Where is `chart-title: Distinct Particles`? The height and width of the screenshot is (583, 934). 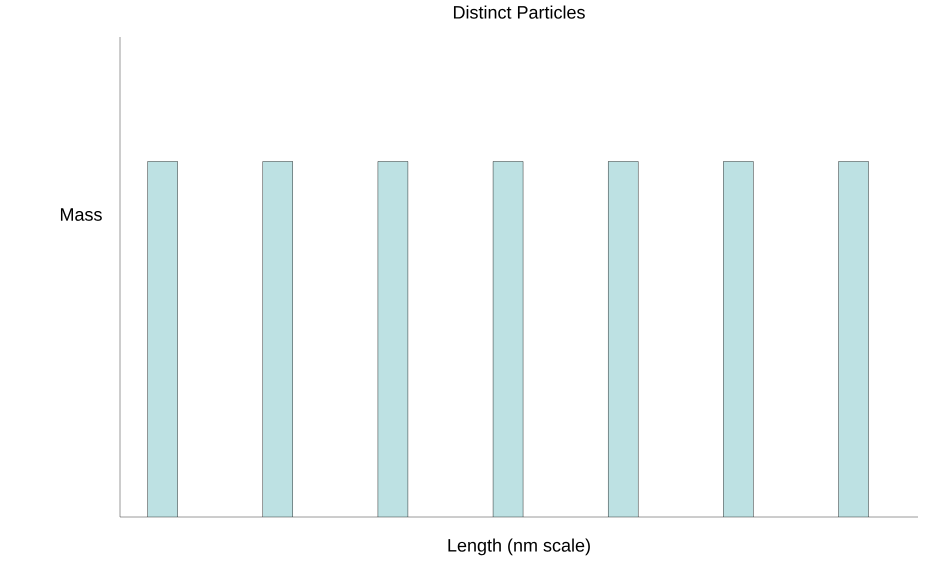 chart-title: Distinct Particles is located at coordinates (519, 12).